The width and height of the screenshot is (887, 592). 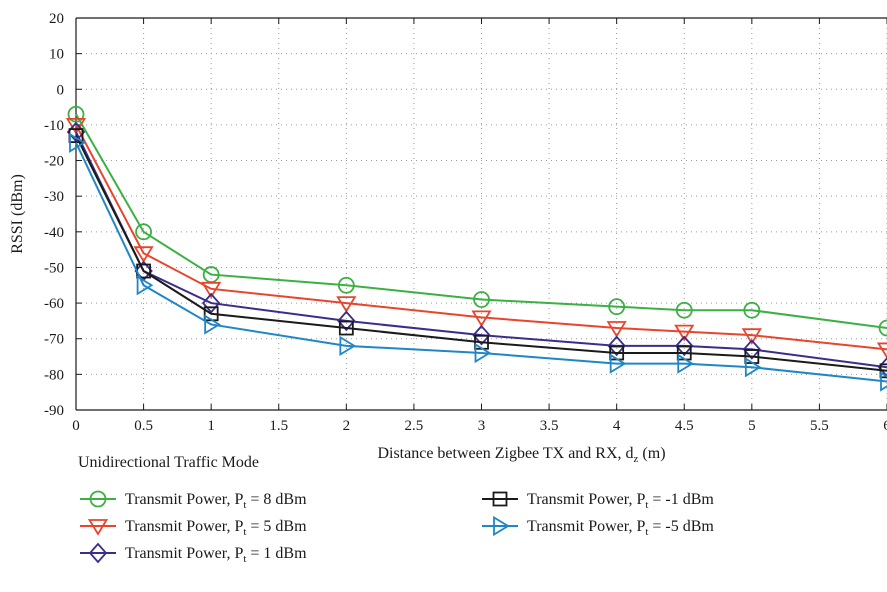 What do you see at coordinates (885, 426) in the screenshot?
I see `x-tick-label: 6` at bounding box center [885, 426].